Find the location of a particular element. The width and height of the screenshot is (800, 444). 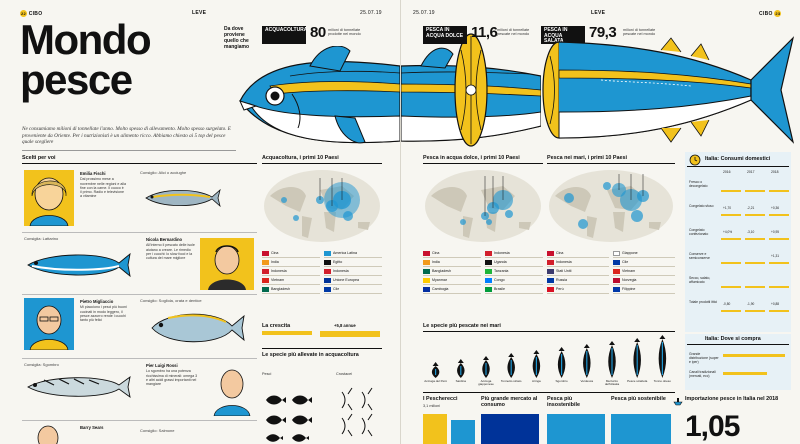

country-name: Perù is located at coordinates (560, 289).